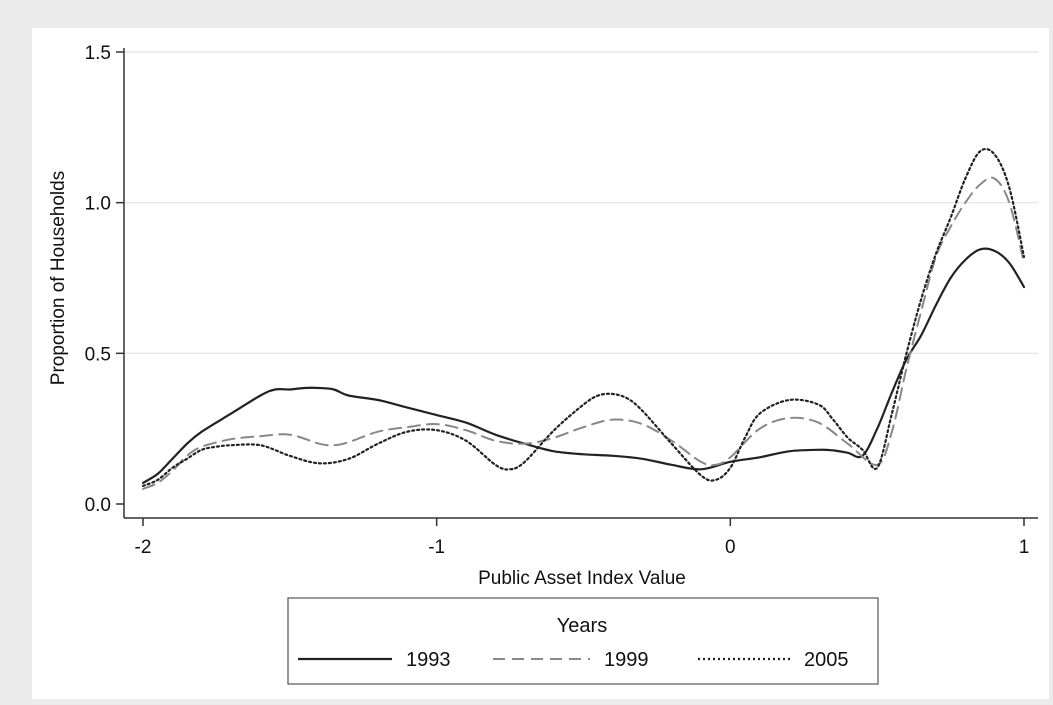 The width and height of the screenshot is (1053, 705). What do you see at coordinates (582, 626) in the screenshot?
I see `legend-title: Years` at bounding box center [582, 626].